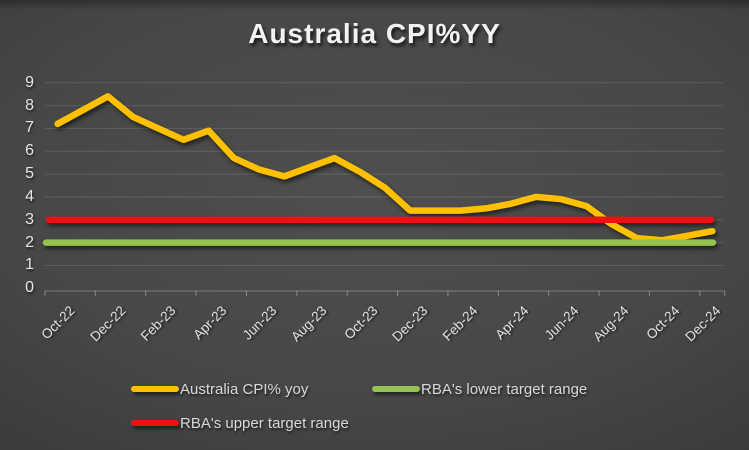 This screenshot has width=749, height=450. Describe the element at coordinates (29, 174) in the screenshot. I see `y-axis-label-5: 5` at that location.